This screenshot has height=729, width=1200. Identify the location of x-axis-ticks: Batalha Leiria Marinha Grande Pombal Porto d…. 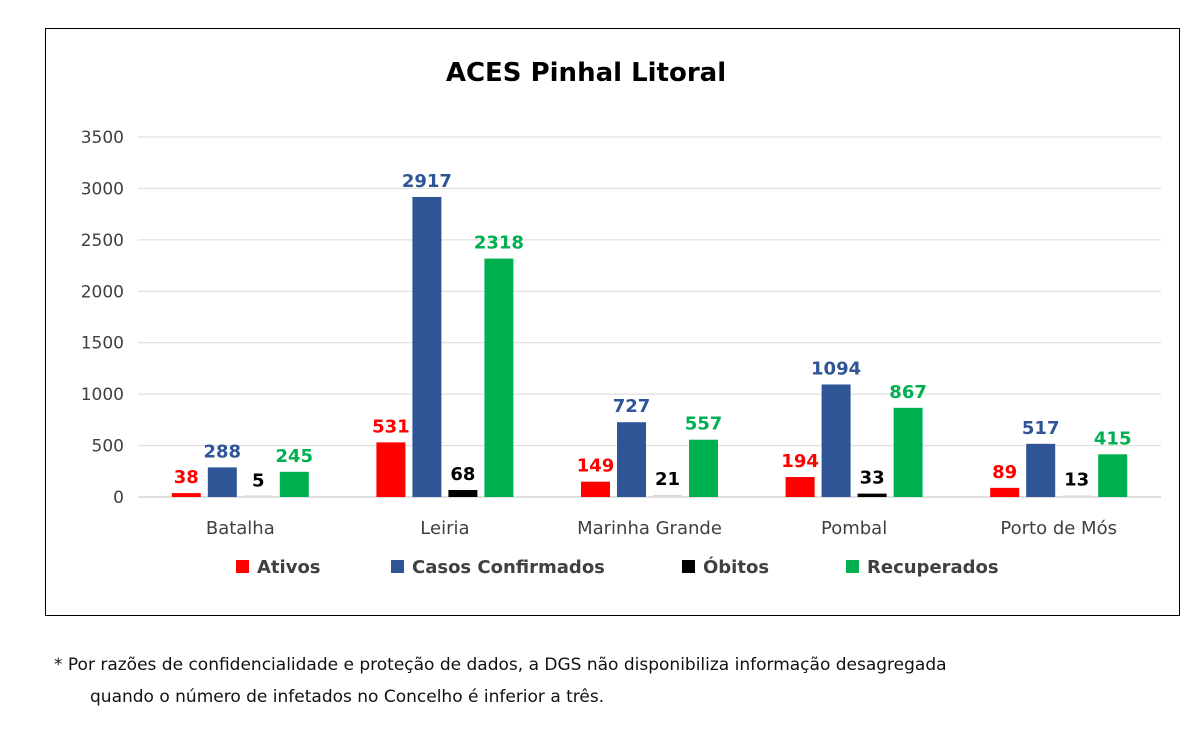
(661, 528).